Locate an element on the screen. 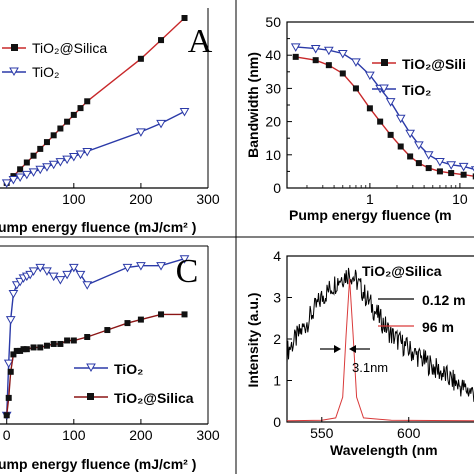 The height and width of the screenshot is (474, 474). panel-d-ticks: 550 600 0 1 2 3 4 is located at coordinates (346, 344).